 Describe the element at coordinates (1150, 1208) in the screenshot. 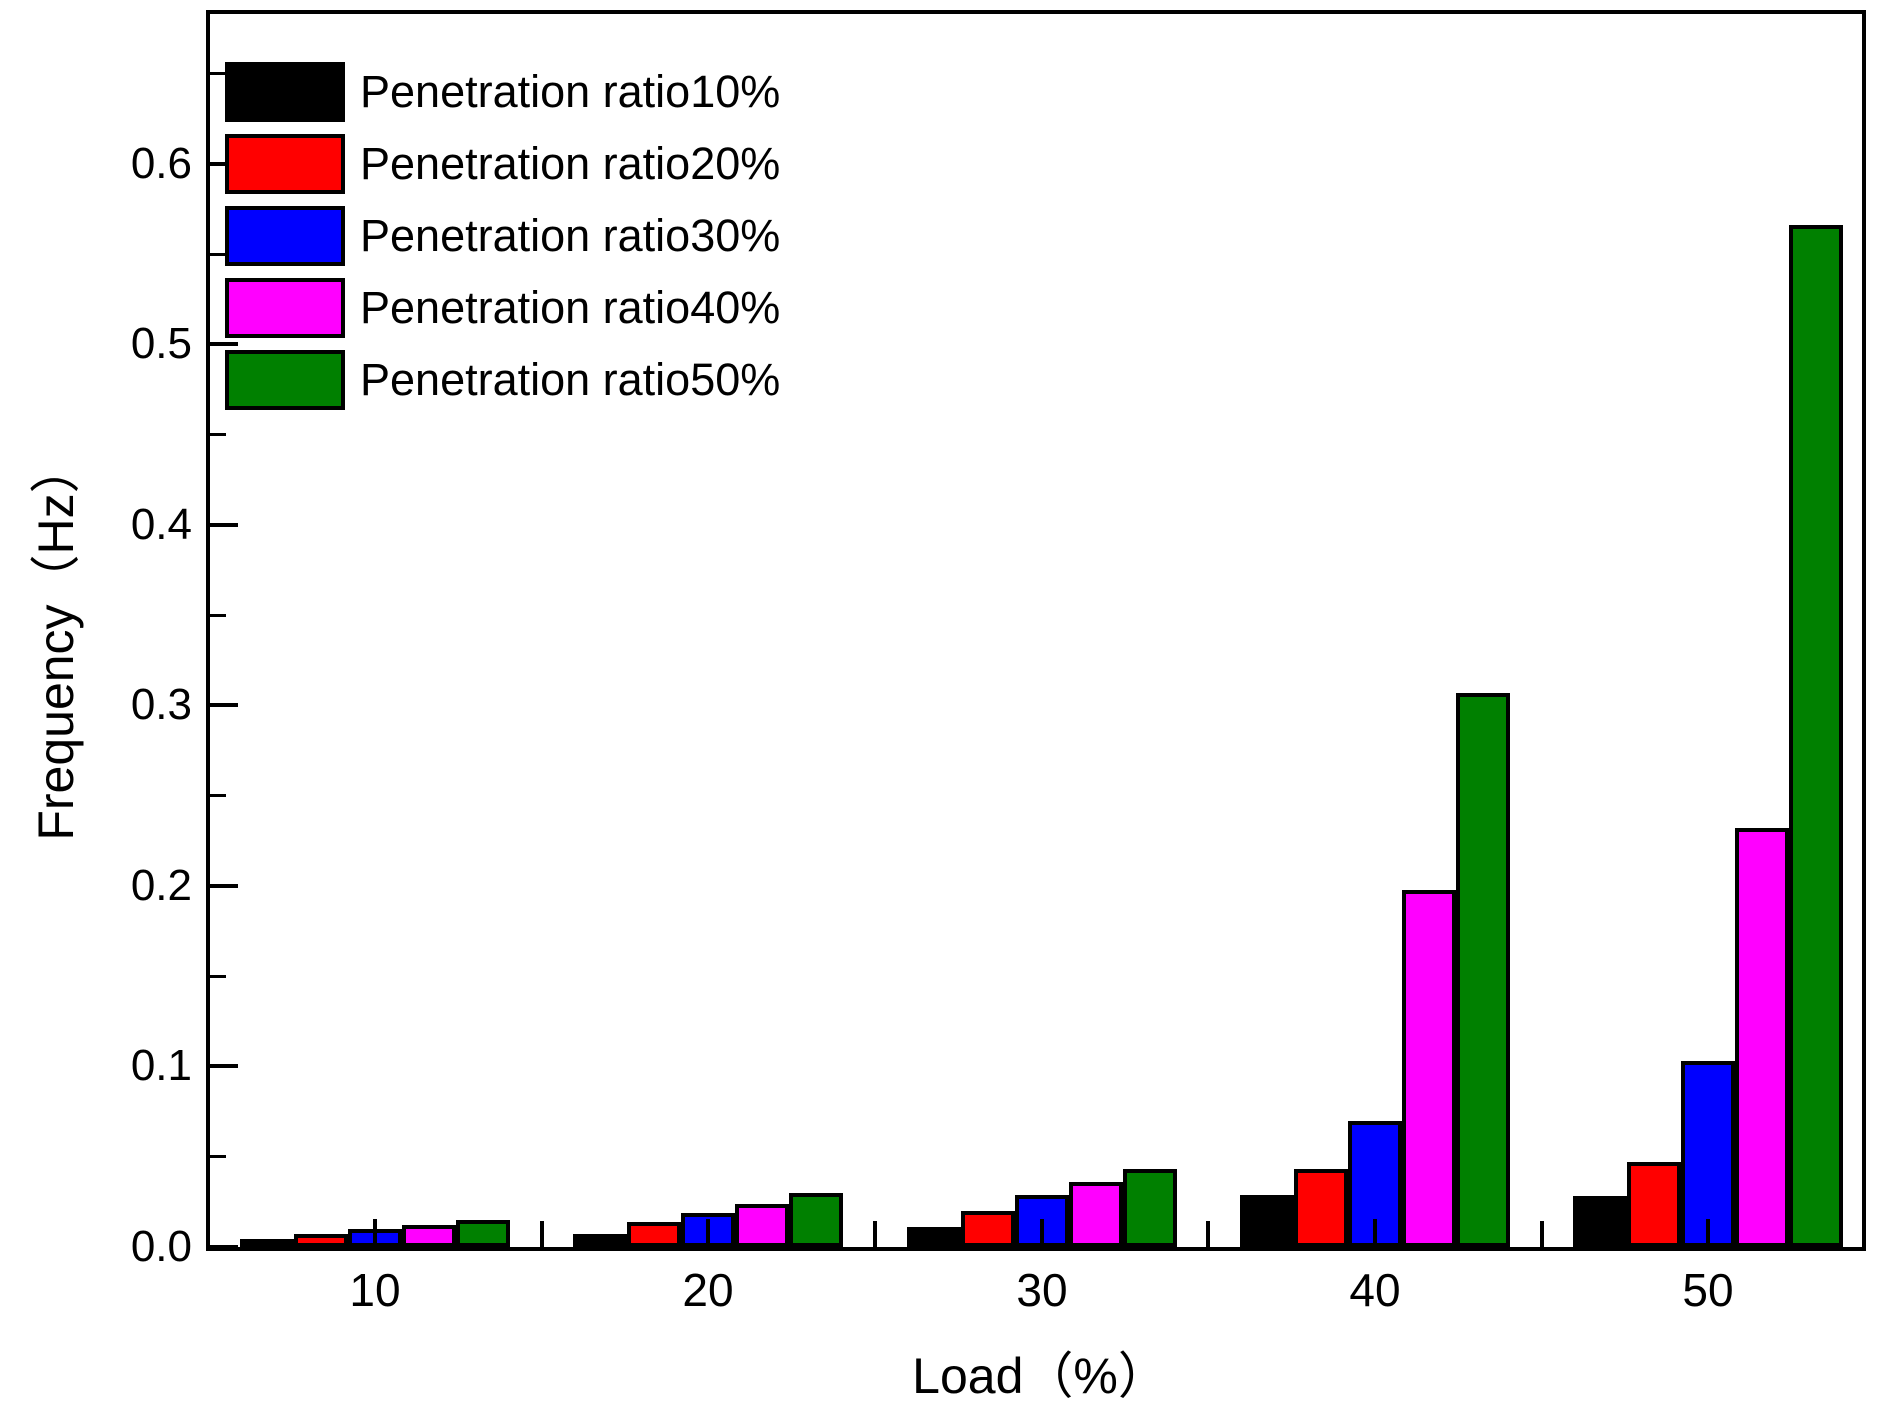

I see `bar-load30-series5` at that location.